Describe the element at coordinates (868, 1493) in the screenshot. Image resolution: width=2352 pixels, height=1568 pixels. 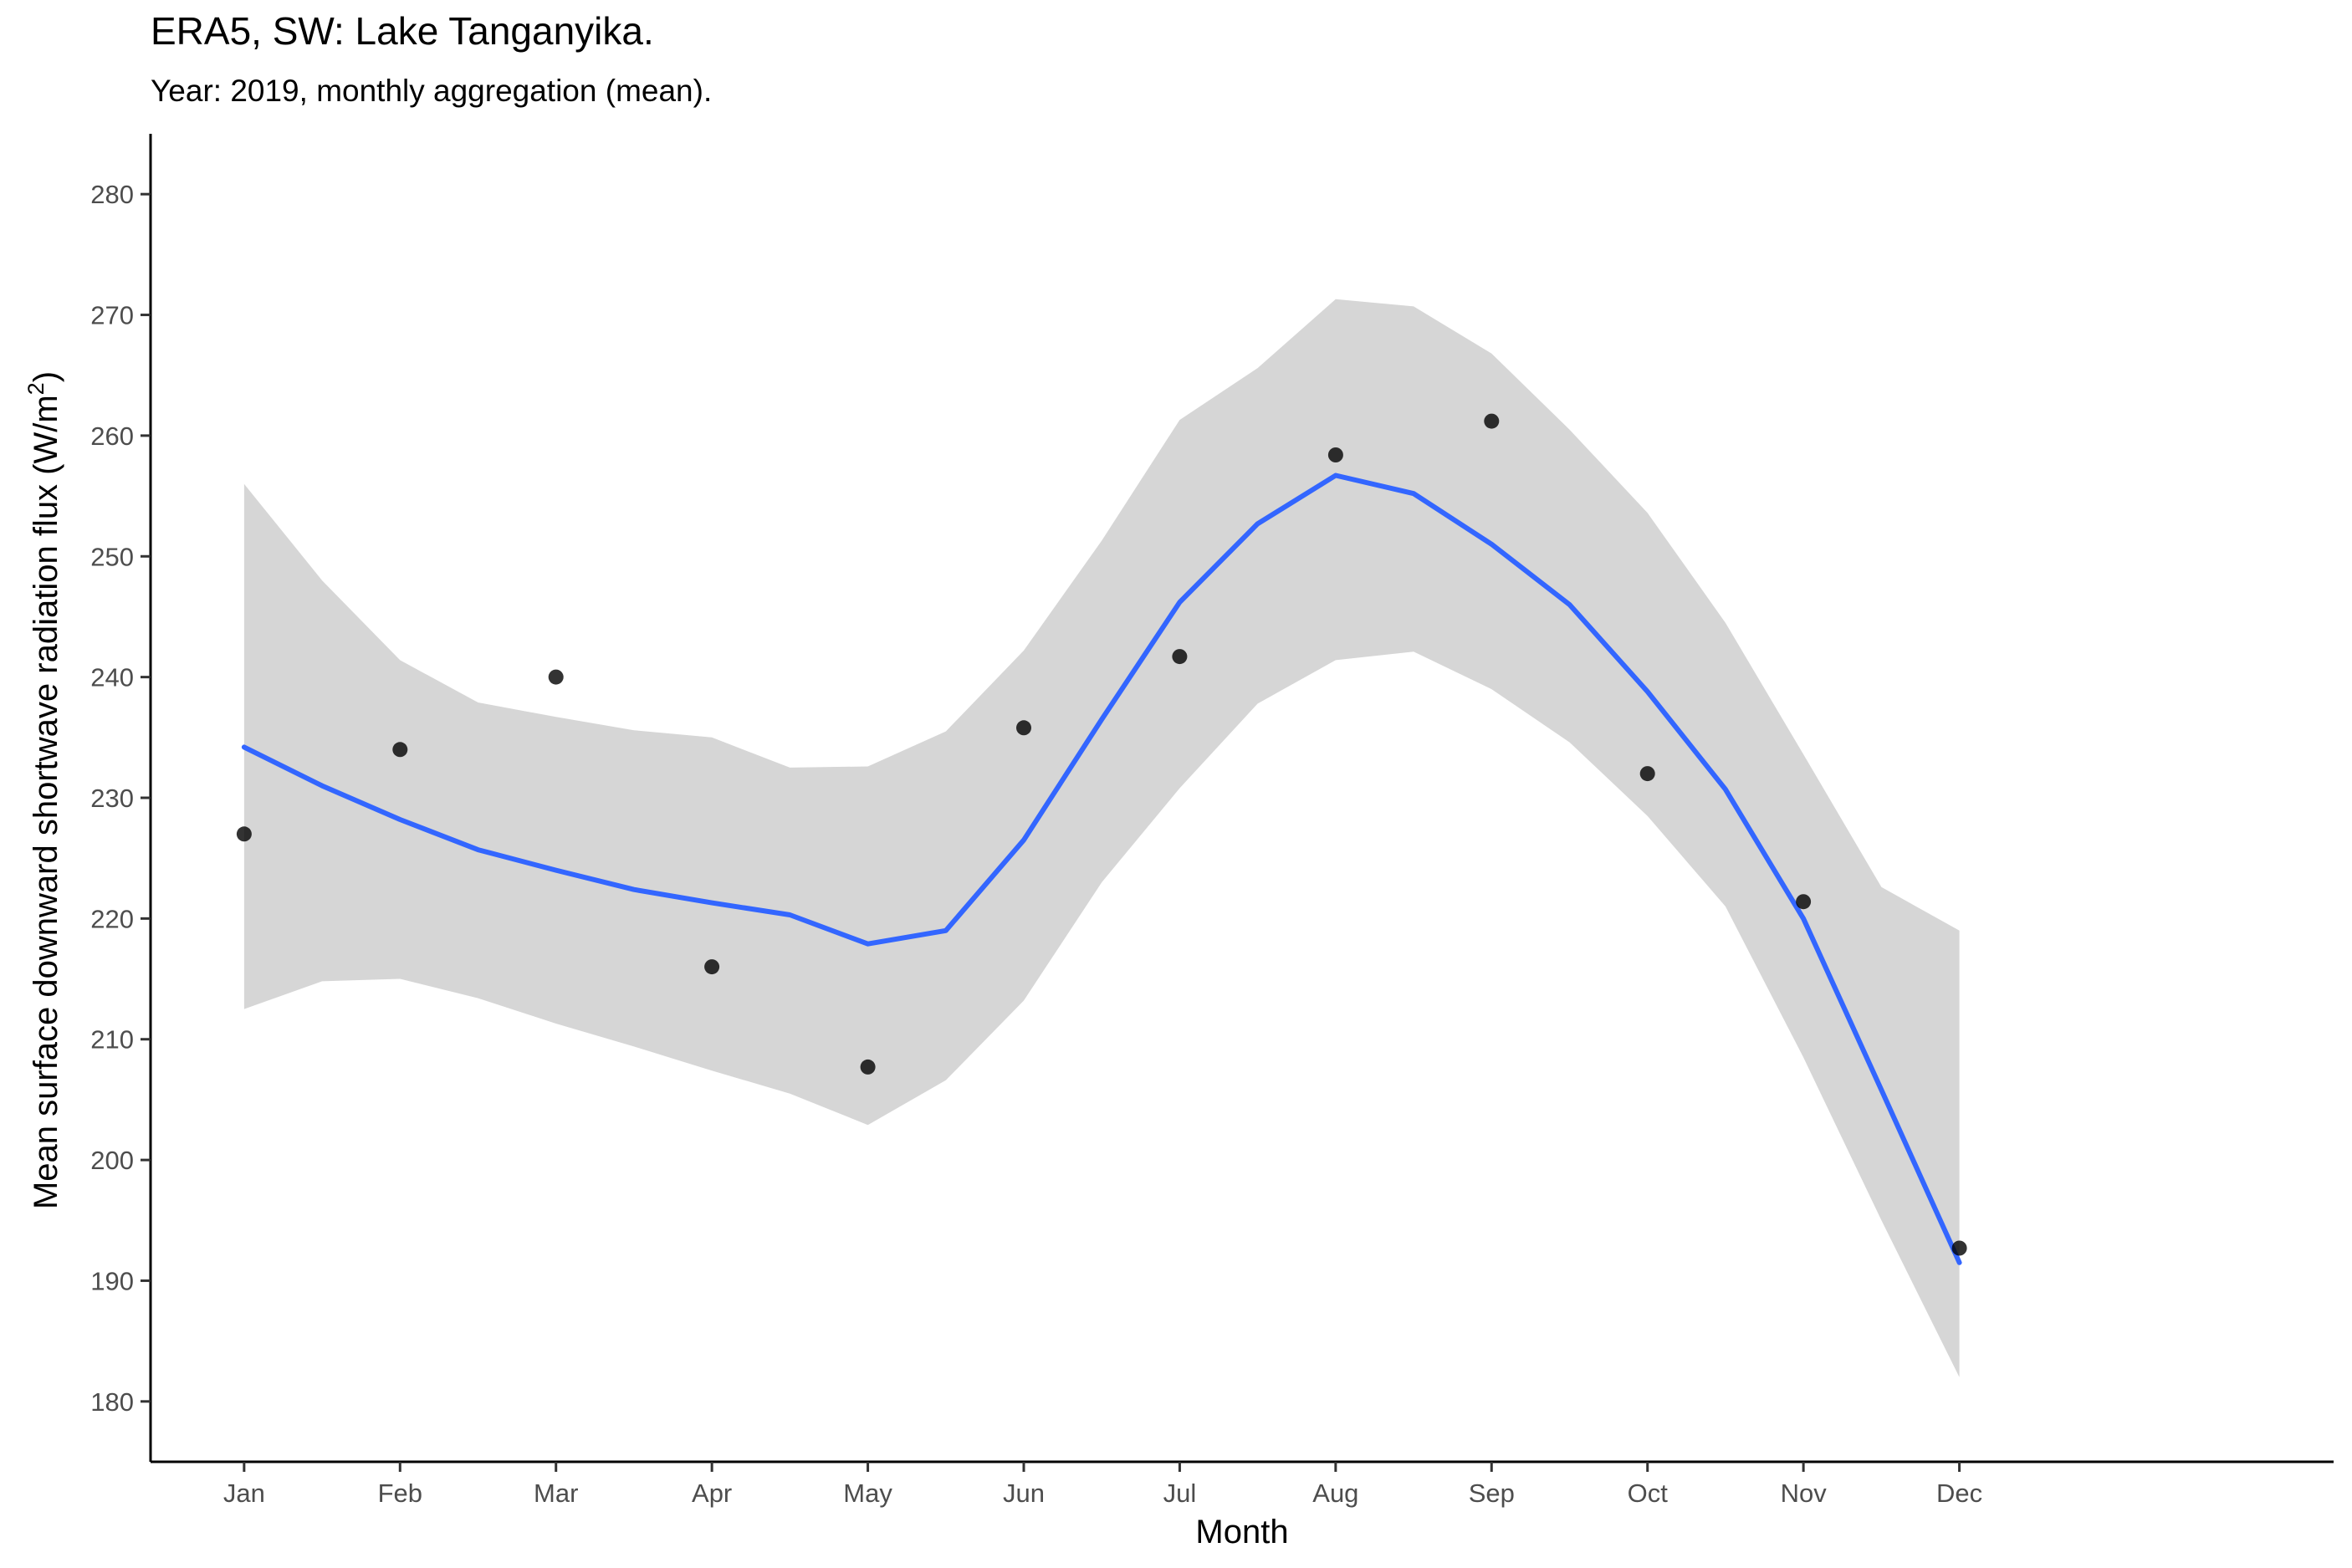
I see `x-tick-label-may: May` at that location.